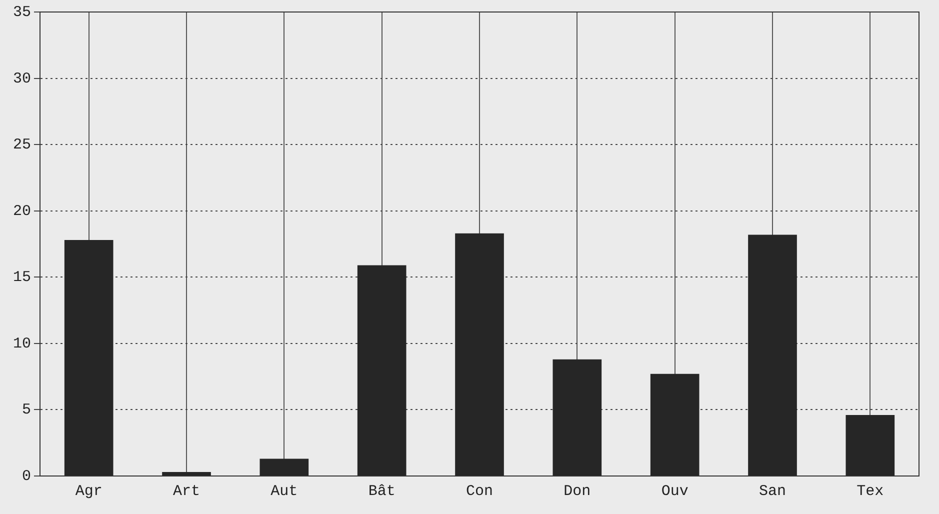  Describe the element at coordinates (27, 410) in the screenshot. I see `y-tick-label: 5` at that location.